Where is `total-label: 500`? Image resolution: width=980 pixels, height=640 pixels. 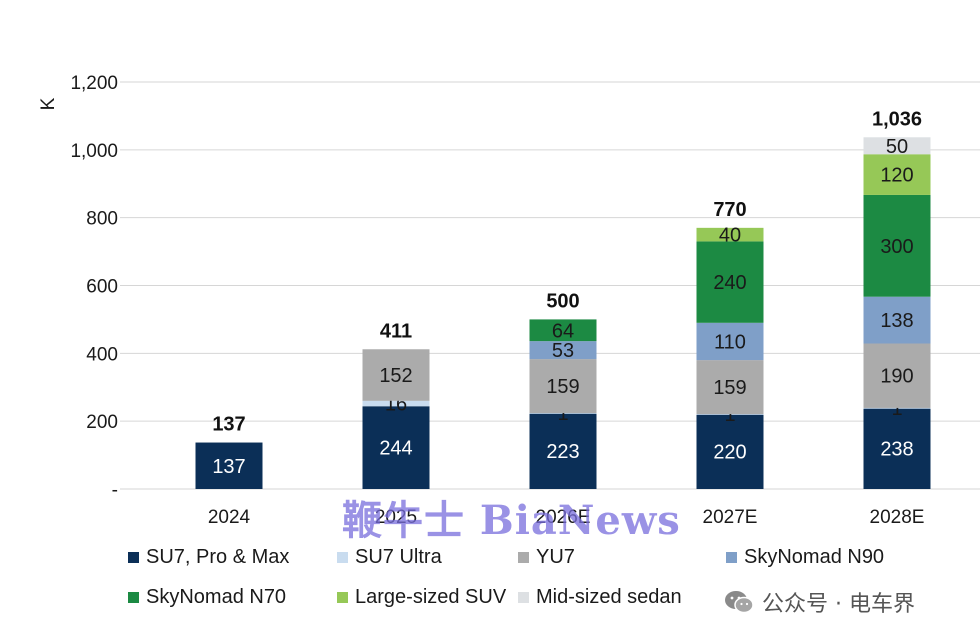
total-label: 500 is located at coordinates (562, 301).